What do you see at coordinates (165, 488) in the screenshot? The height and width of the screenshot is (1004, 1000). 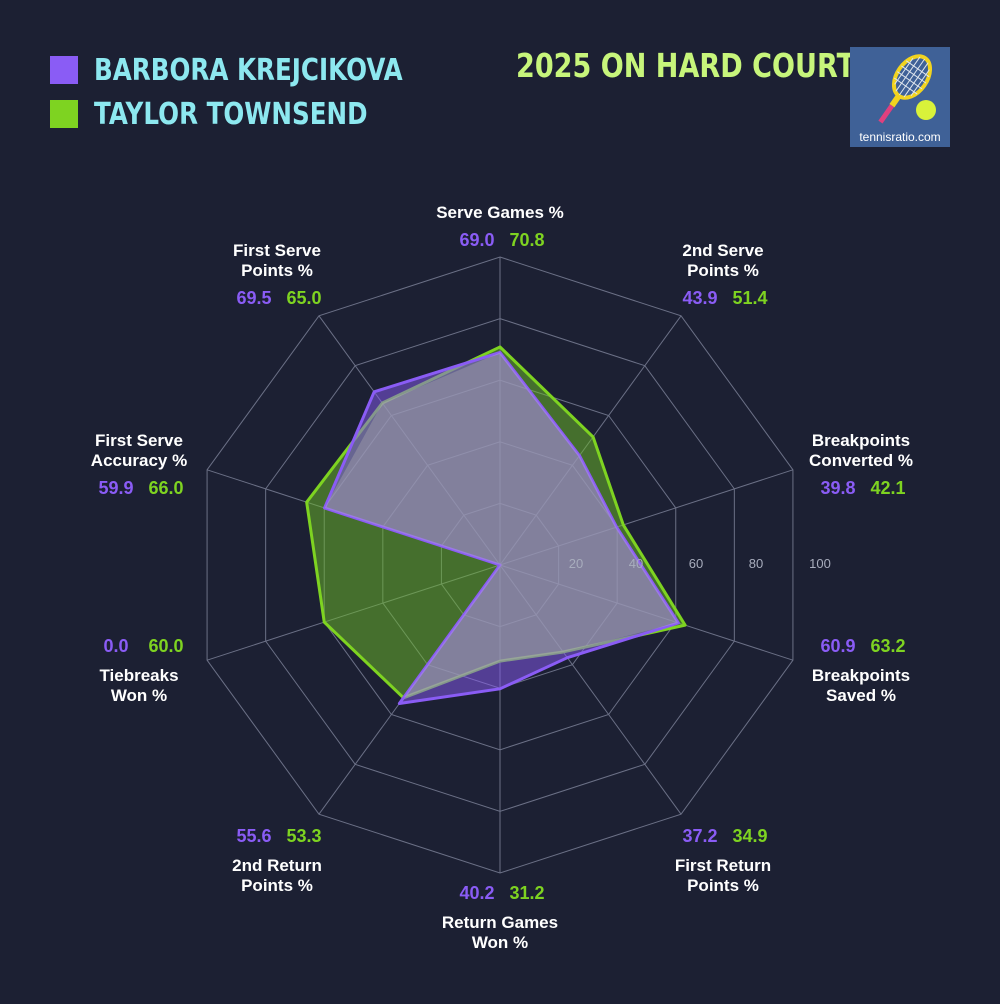 I see `value-label-player2: 66.0` at bounding box center [165, 488].